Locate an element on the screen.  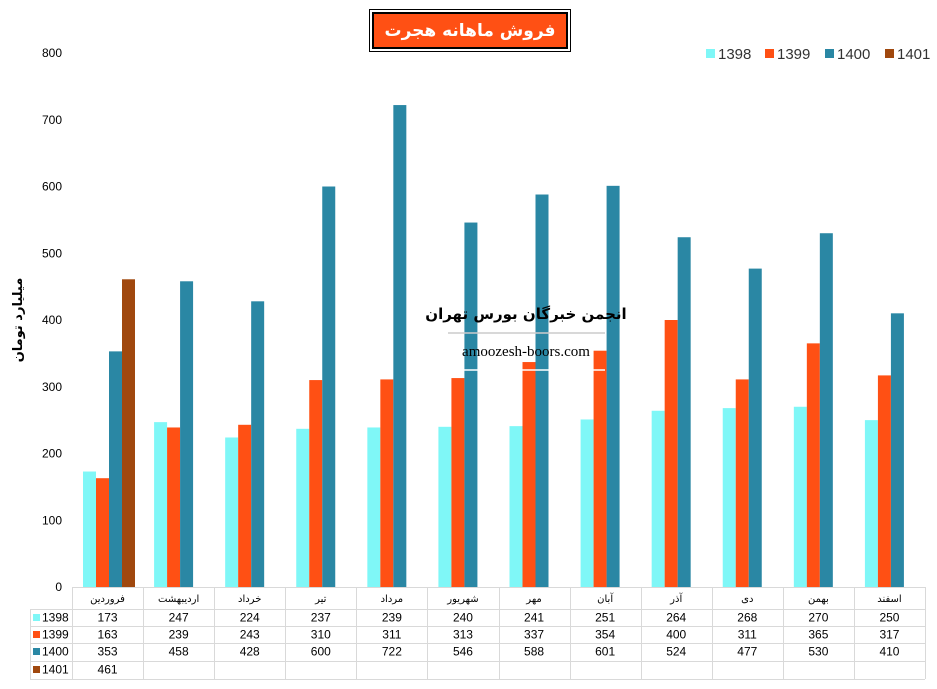
table-header-month: خرداد is located at coordinates (249, 599).